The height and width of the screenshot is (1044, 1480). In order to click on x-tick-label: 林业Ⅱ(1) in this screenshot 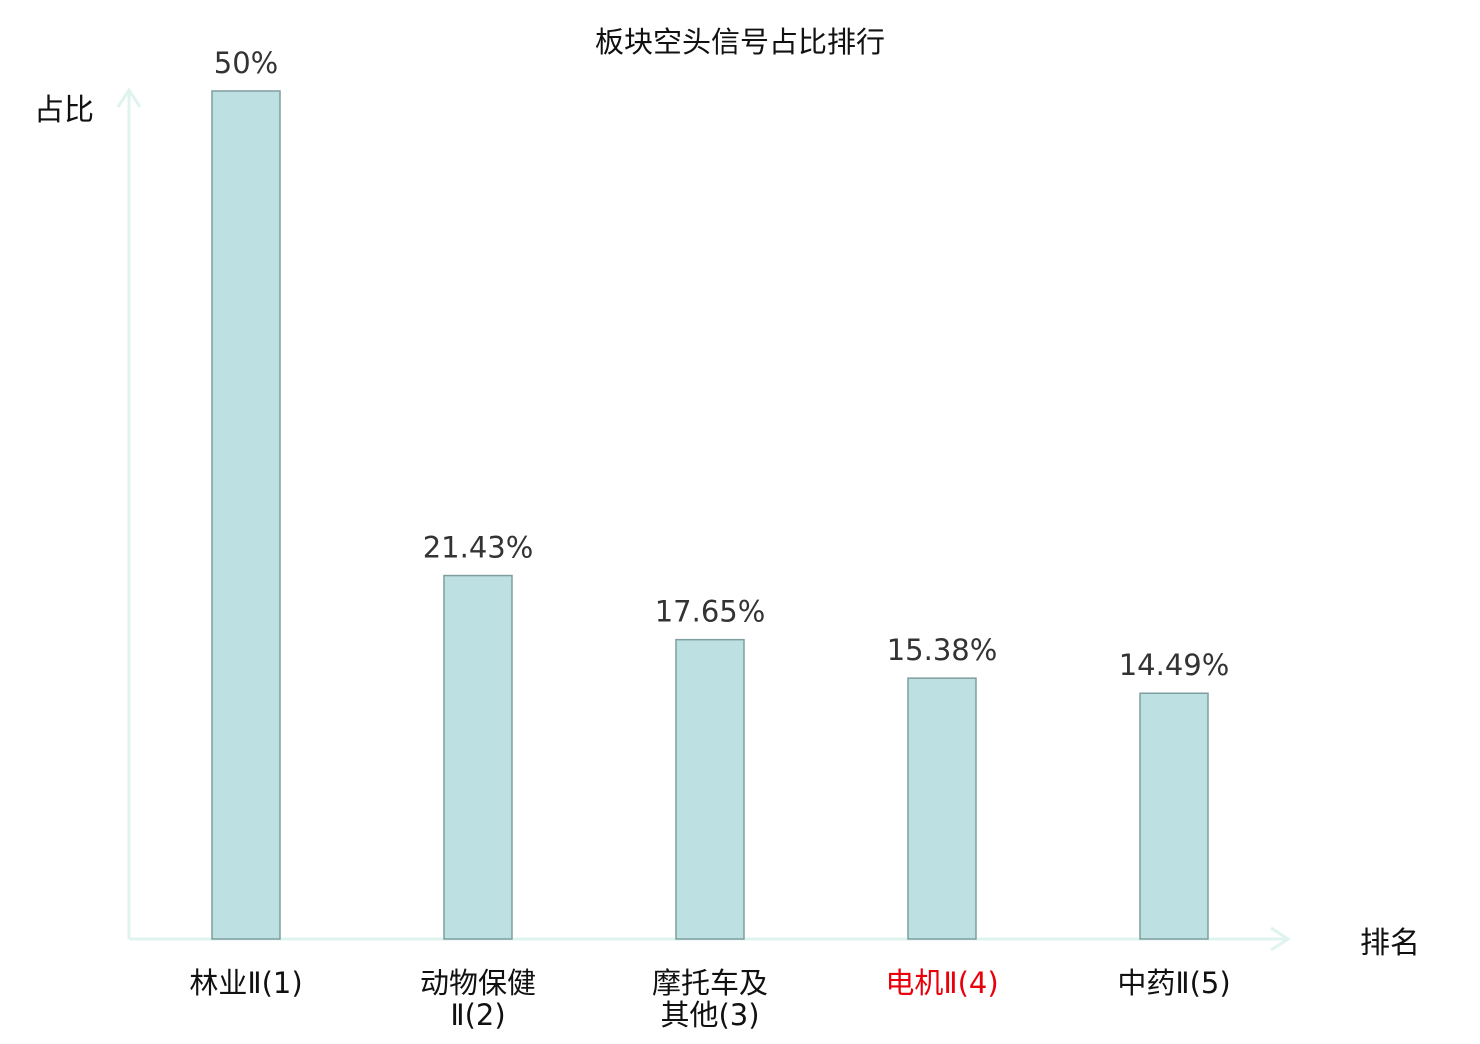, I will do `click(245, 983)`.